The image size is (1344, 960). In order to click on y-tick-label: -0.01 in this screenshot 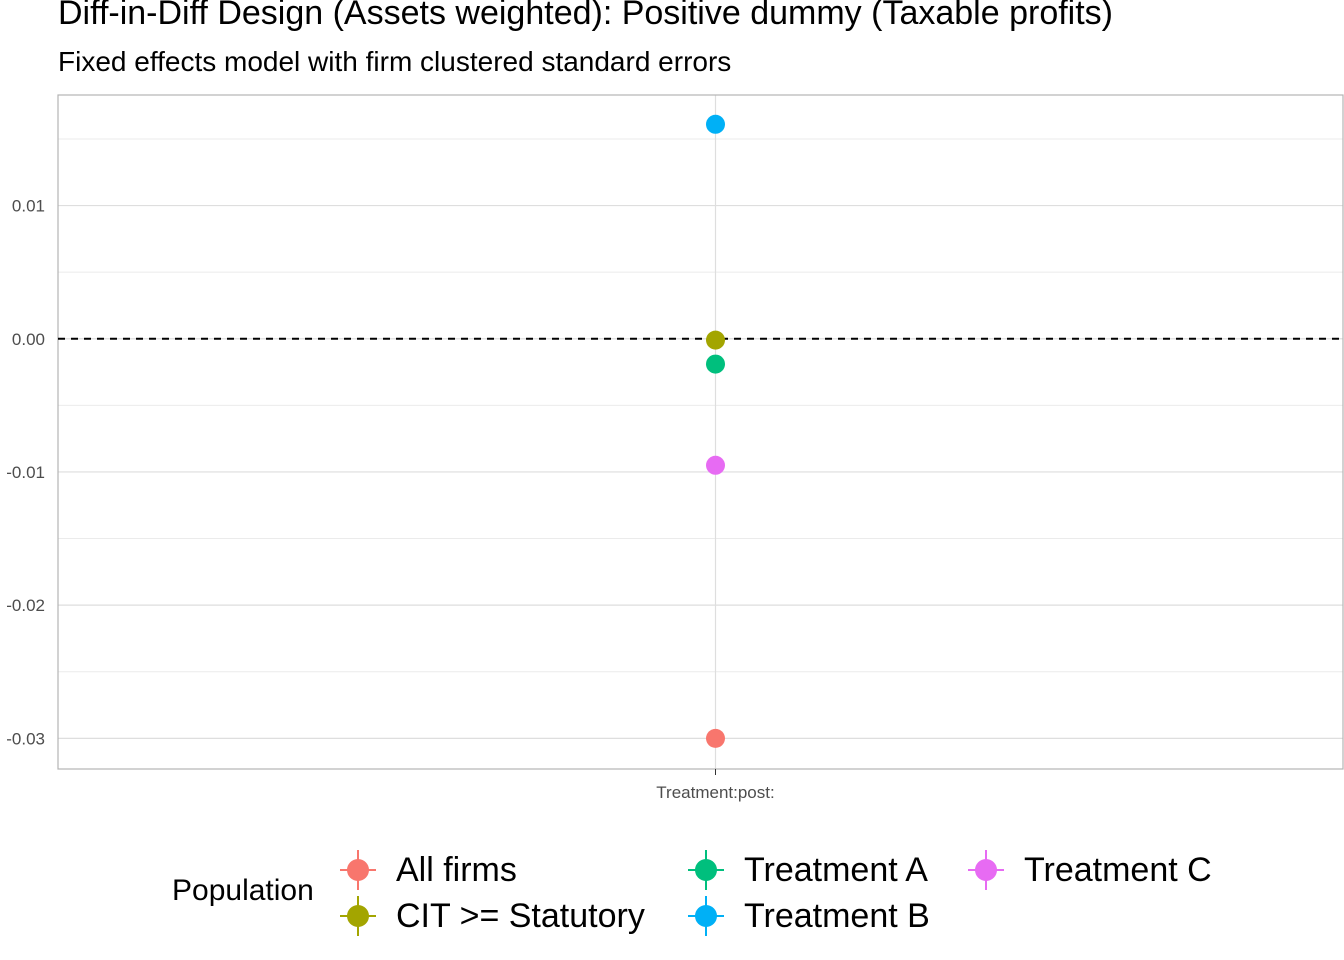, I will do `click(25, 472)`.